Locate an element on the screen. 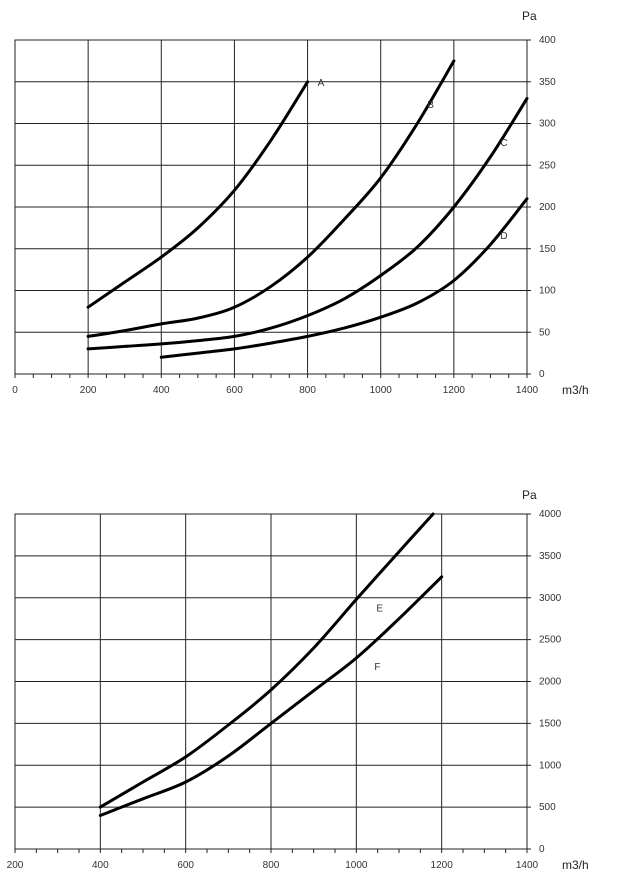  series-label-a: A is located at coordinates (321, 83).